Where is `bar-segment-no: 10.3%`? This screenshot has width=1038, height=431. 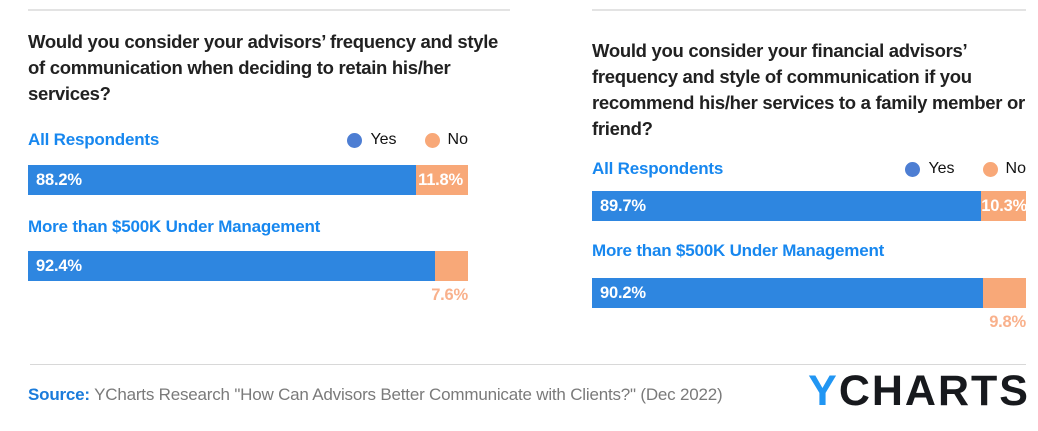 bar-segment-no: 10.3% is located at coordinates (1003, 206).